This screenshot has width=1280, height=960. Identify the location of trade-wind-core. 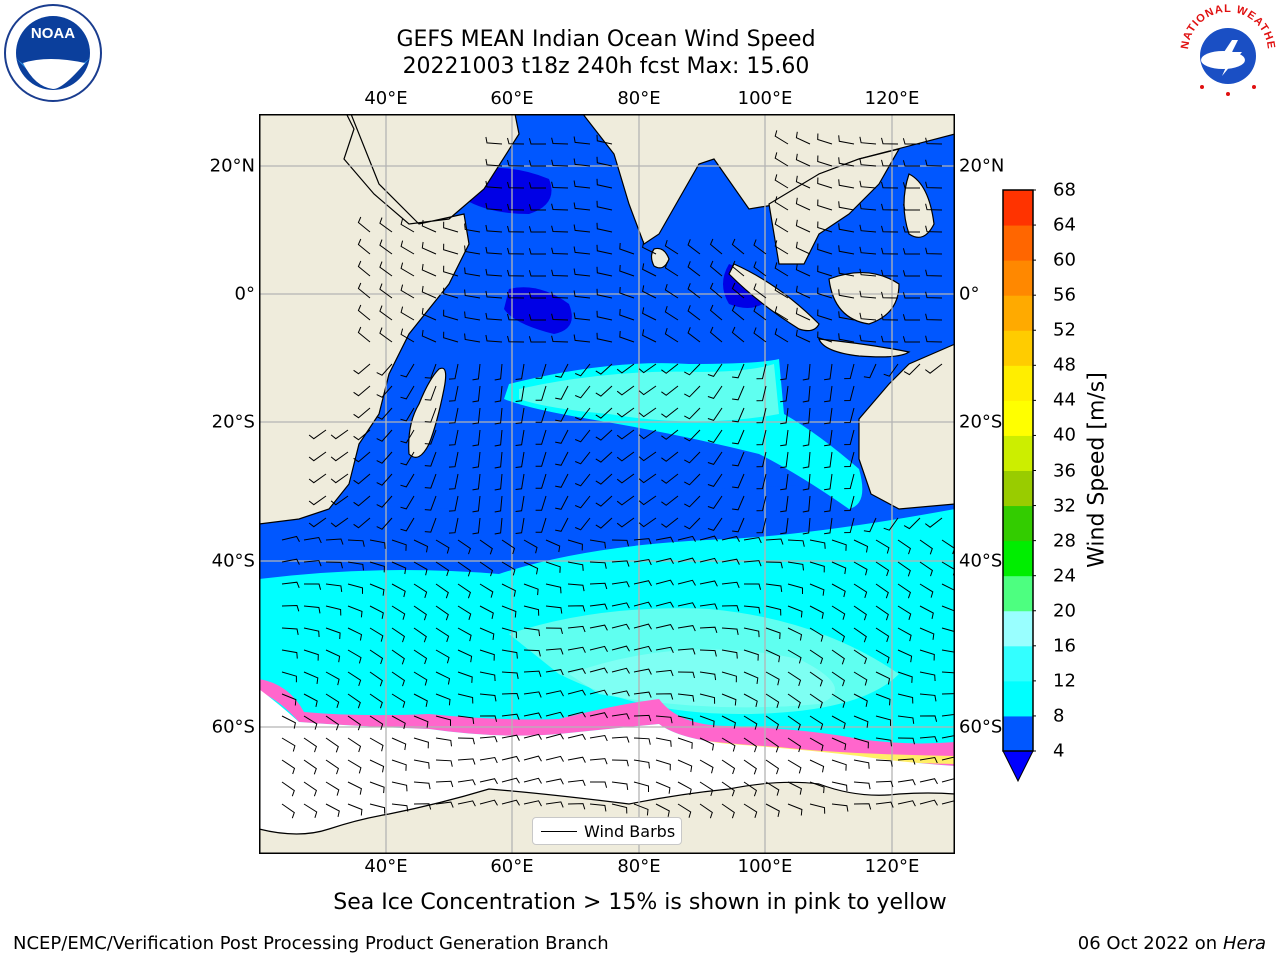
(649, 393).